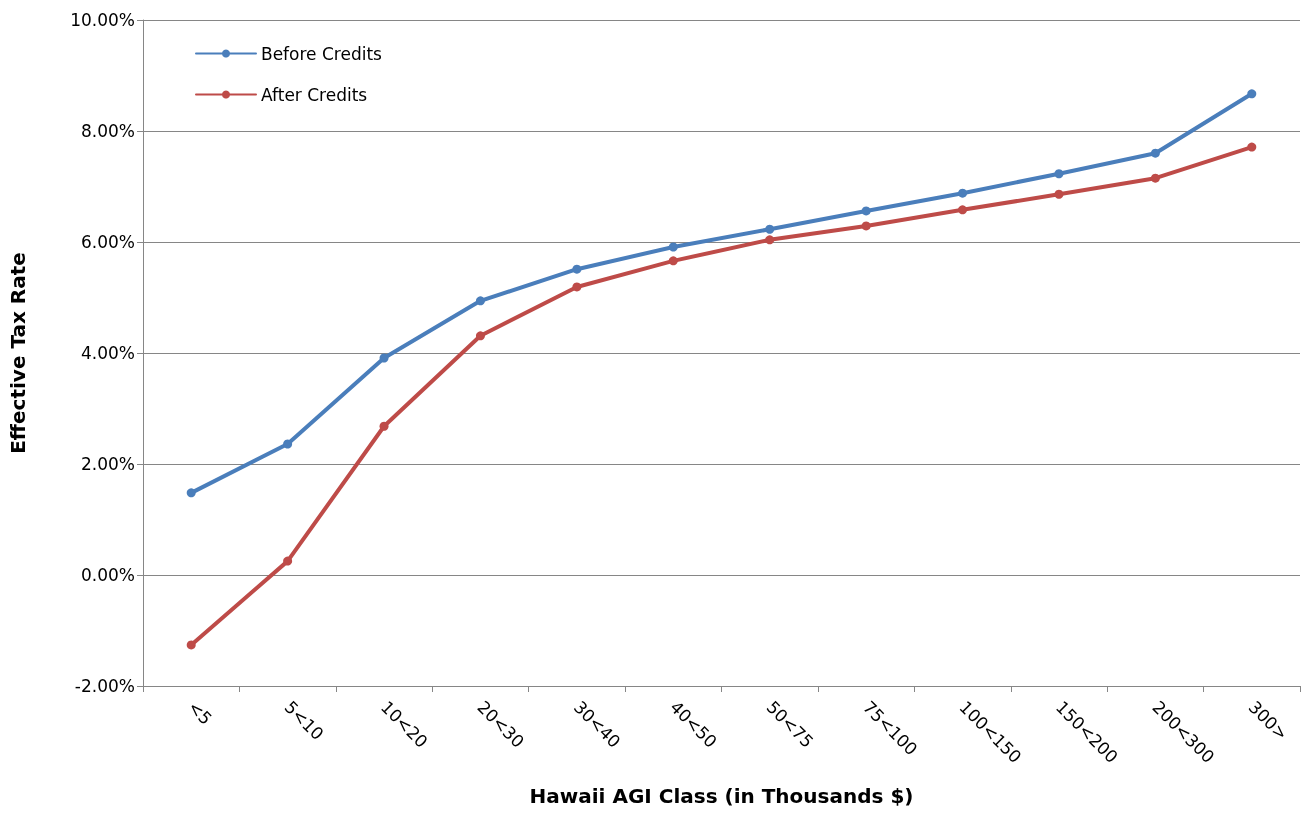 The height and width of the screenshot is (832, 1304). What do you see at coordinates (721, 796) in the screenshot?
I see `x-axis-title: Hawaii AGI Class (in Thousands $)` at bounding box center [721, 796].